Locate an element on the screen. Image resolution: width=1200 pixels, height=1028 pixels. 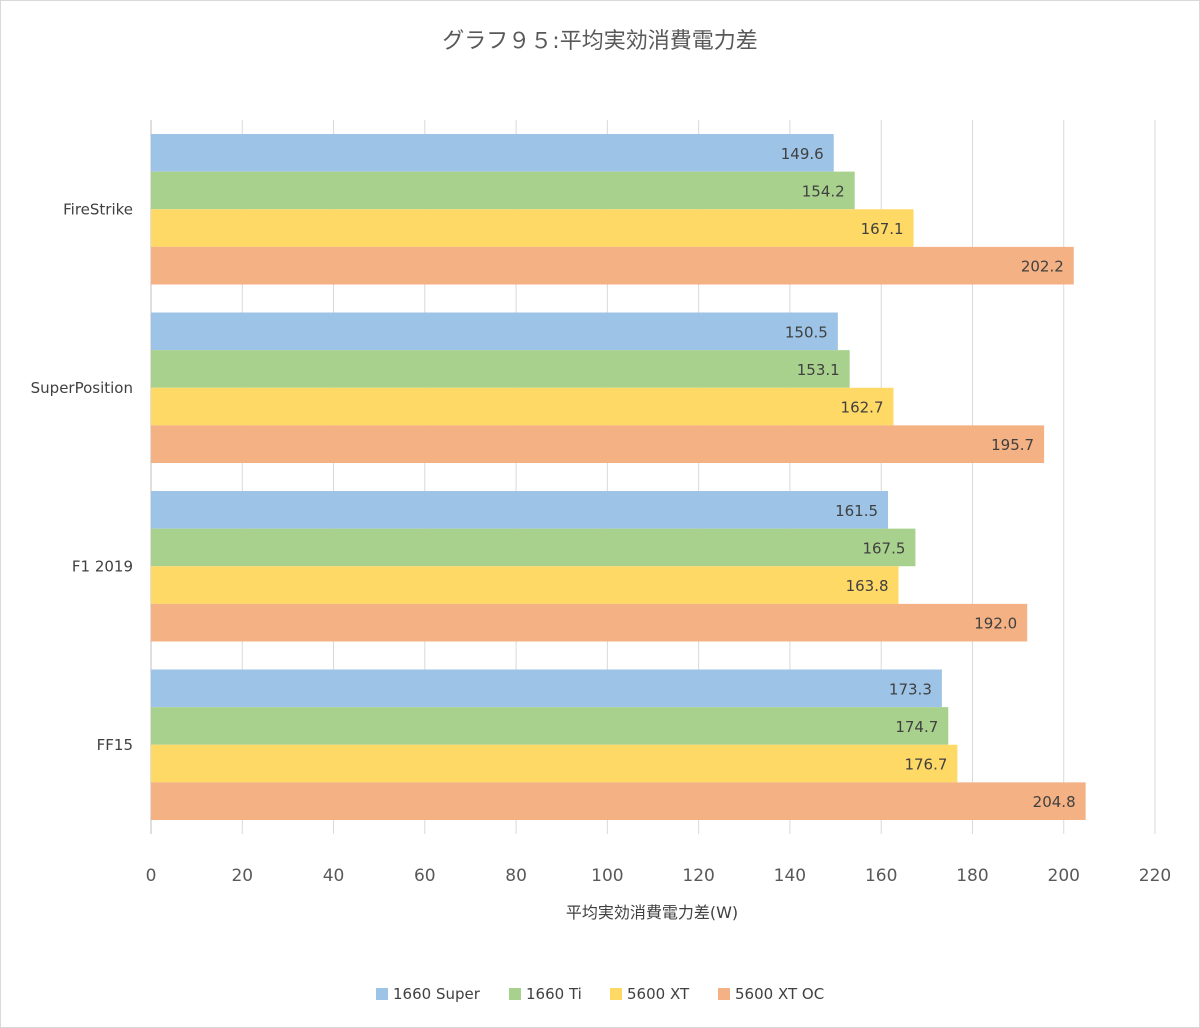
category-labels: FireStrike SuperPosition F1 2019 FF15 is located at coordinates (82, 477).